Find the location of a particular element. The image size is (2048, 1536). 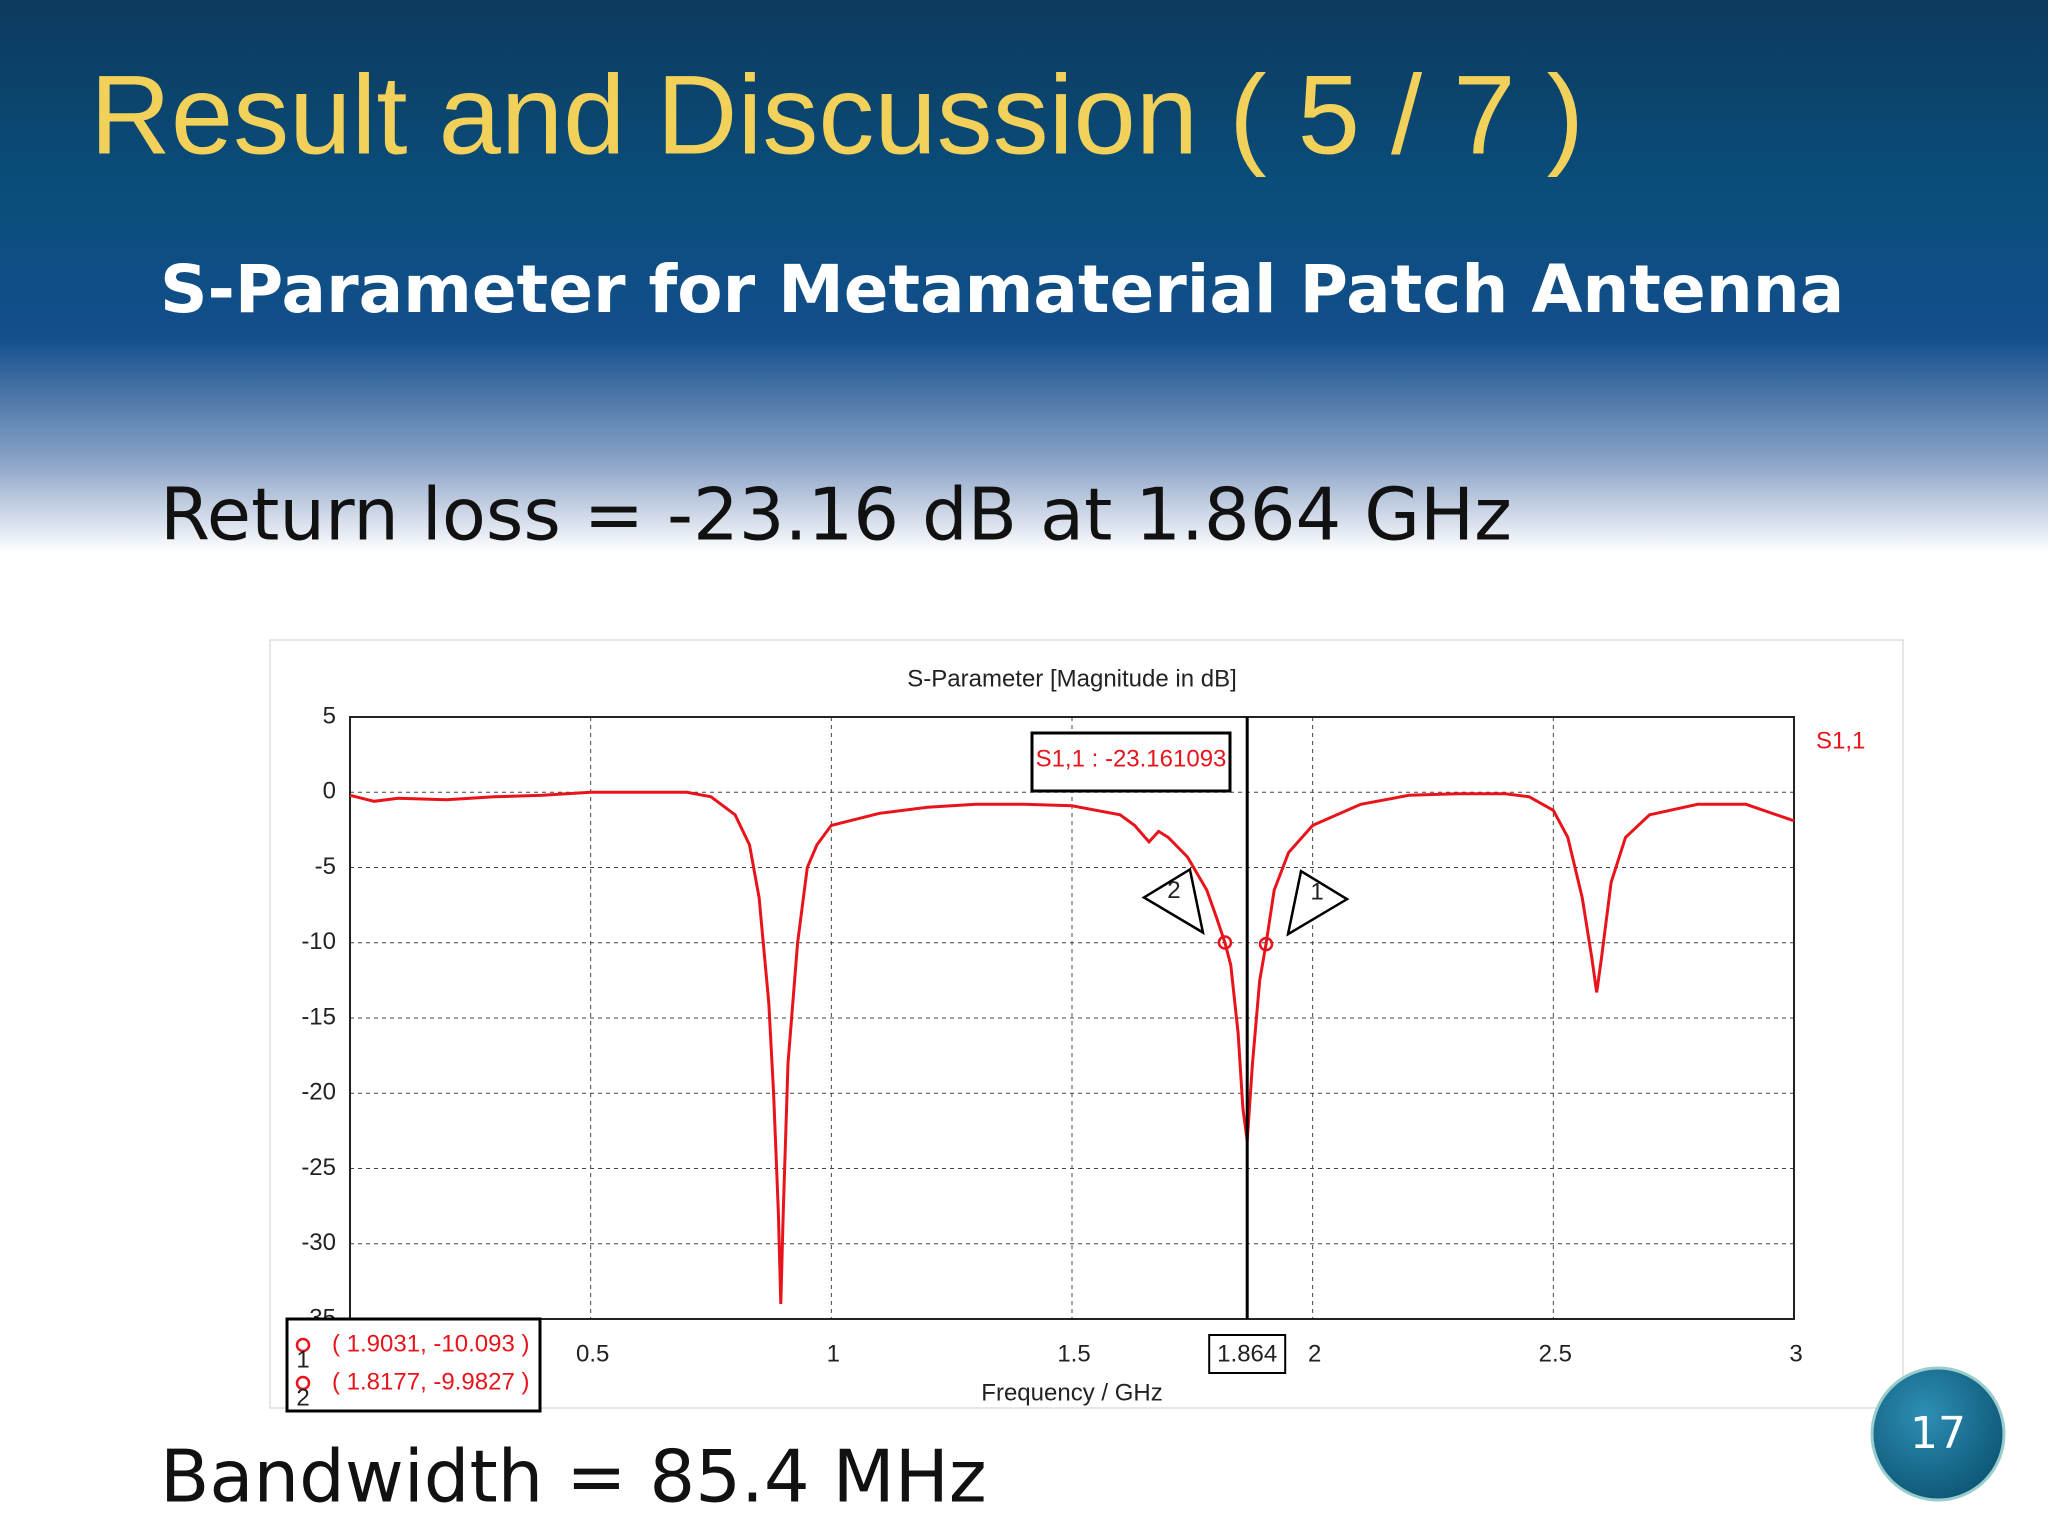

marker-legend-box is located at coordinates (413, 1365).